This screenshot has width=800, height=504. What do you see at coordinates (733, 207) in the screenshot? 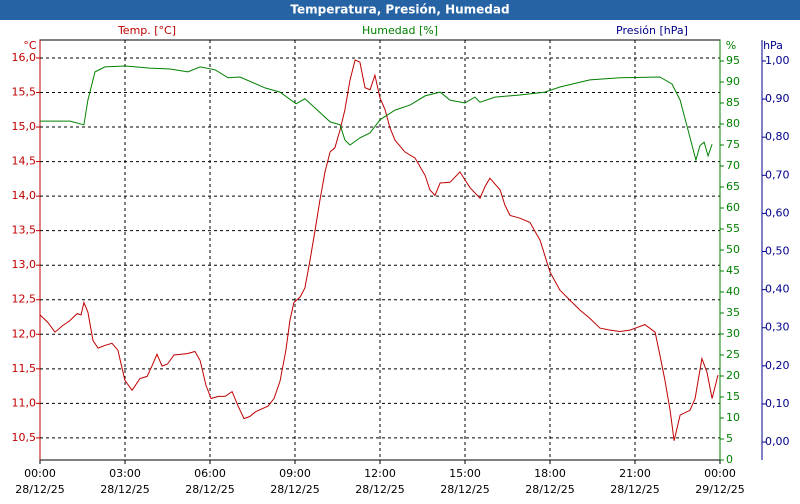
I see `y2-tick-label: 60` at bounding box center [733, 207].